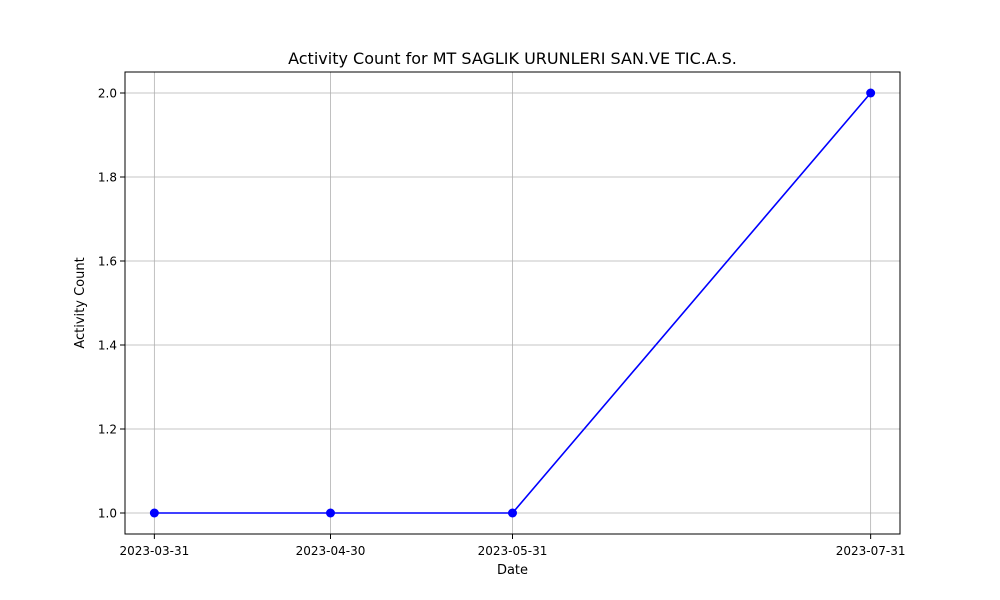 Image resolution: width=1000 pixels, height=600 pixels. What do you see at coordinates (107, 346) in the screenshot?
I see `y-tick-label: 1.4` at bounding box center [107, 346].